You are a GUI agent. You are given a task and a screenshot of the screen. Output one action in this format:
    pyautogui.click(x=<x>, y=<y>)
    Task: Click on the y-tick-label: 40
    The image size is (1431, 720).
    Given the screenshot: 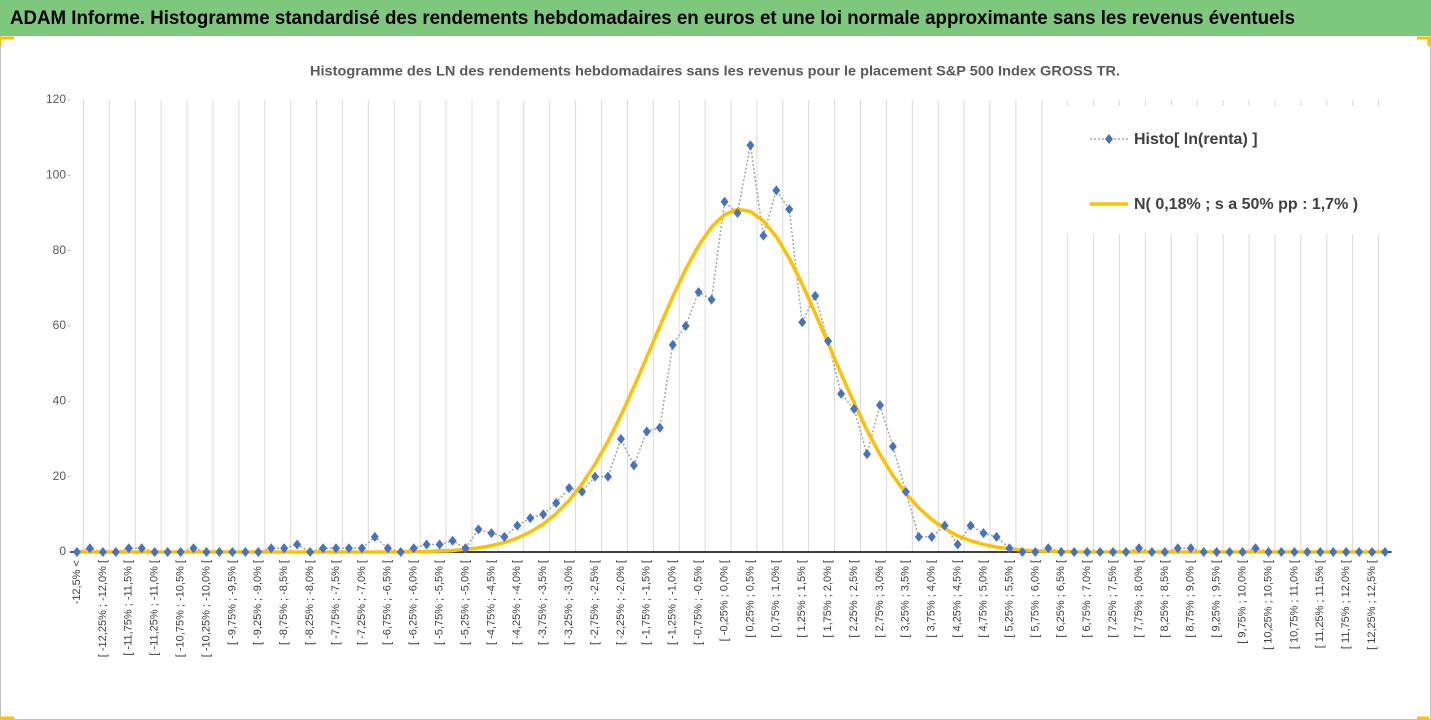 What is the action you would take?
    pyautogui.click(x=60, y=401)
    